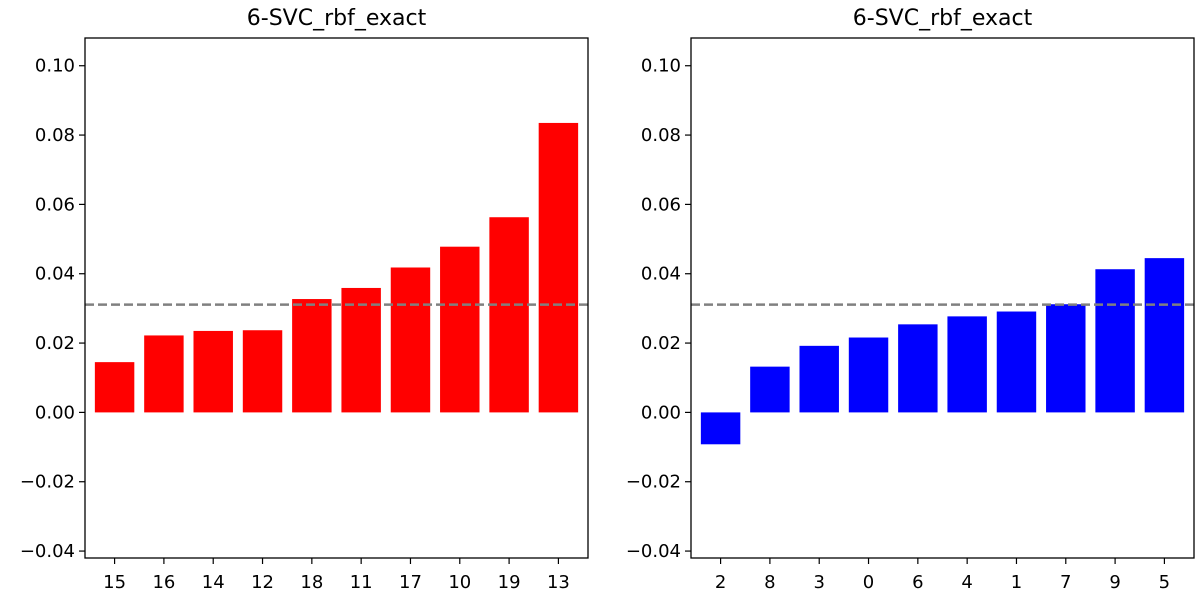  I want to click on x-tick-label: 2, so click(720, 582).